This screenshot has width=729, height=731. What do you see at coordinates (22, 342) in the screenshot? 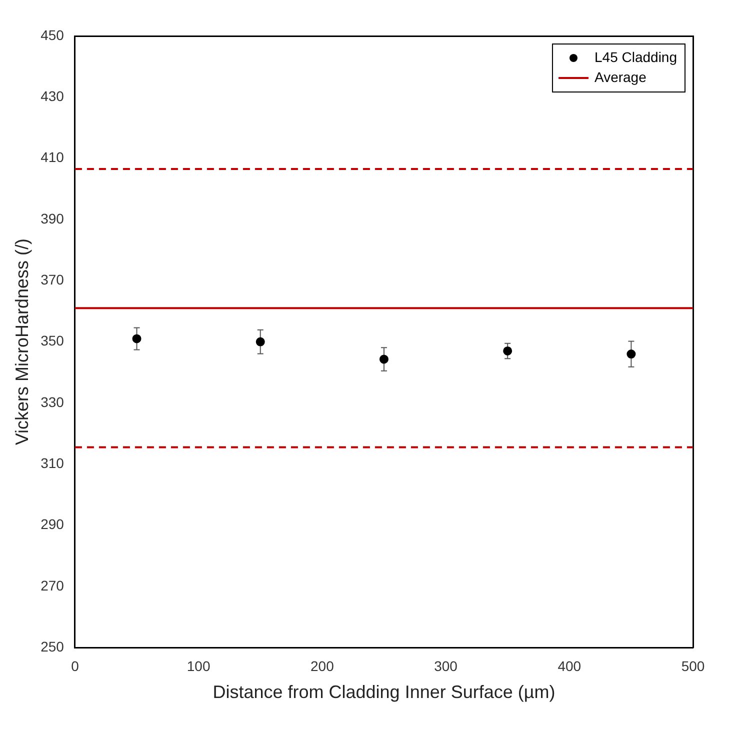
I see `y-axis-title: Vickers MicroHardness (/)` at bounding box center [22, 342].